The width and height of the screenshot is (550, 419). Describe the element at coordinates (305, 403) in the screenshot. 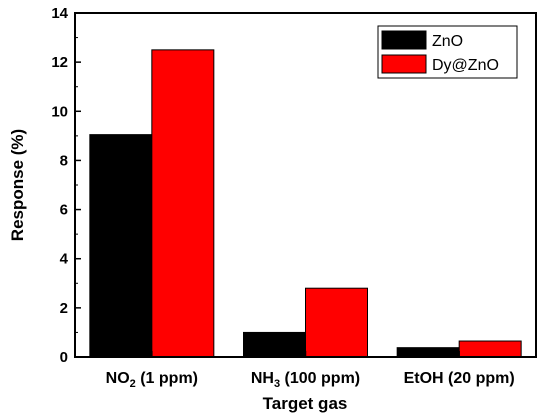

I see `x-axis-title: Target gas` at that location.